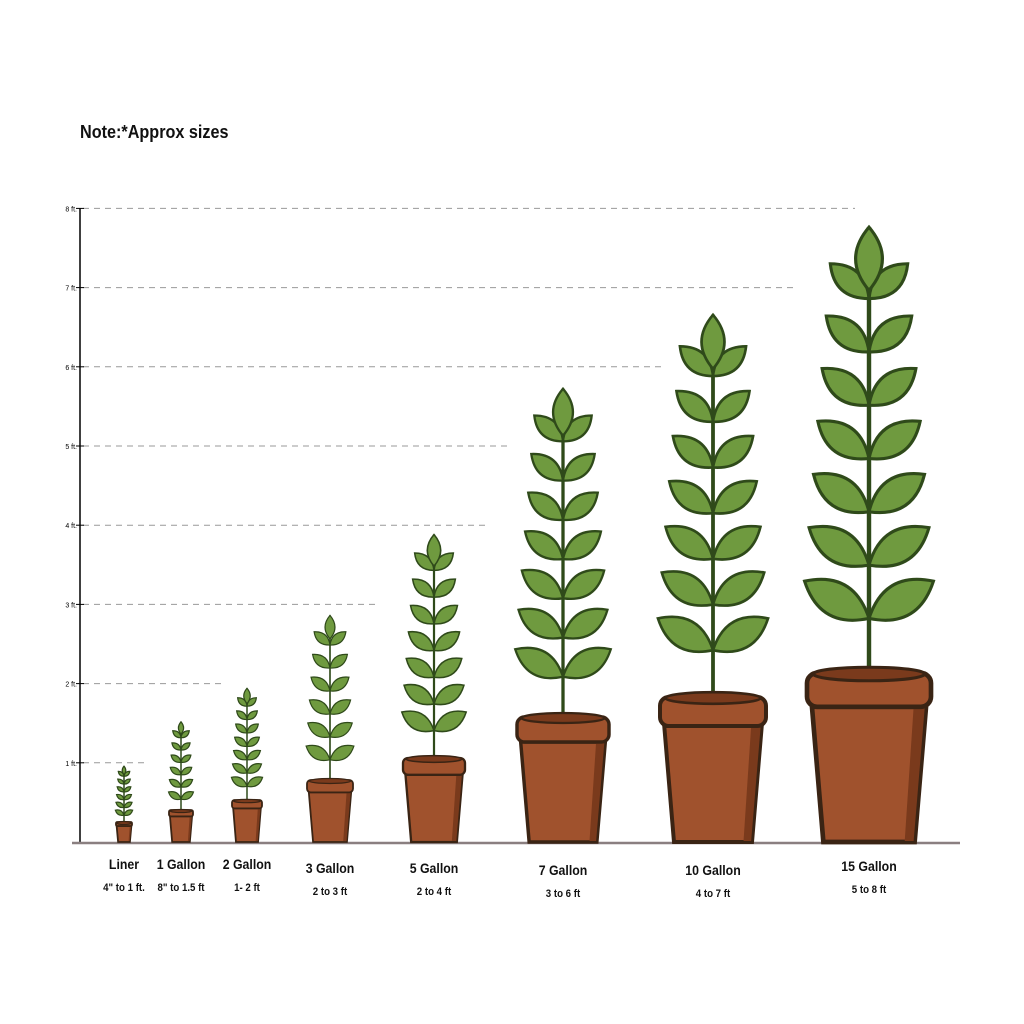 The width and height of the screenshot is (1024, 1024). I want to click on plant-label: Liner 4" to 1 ft., so click(124, 875).